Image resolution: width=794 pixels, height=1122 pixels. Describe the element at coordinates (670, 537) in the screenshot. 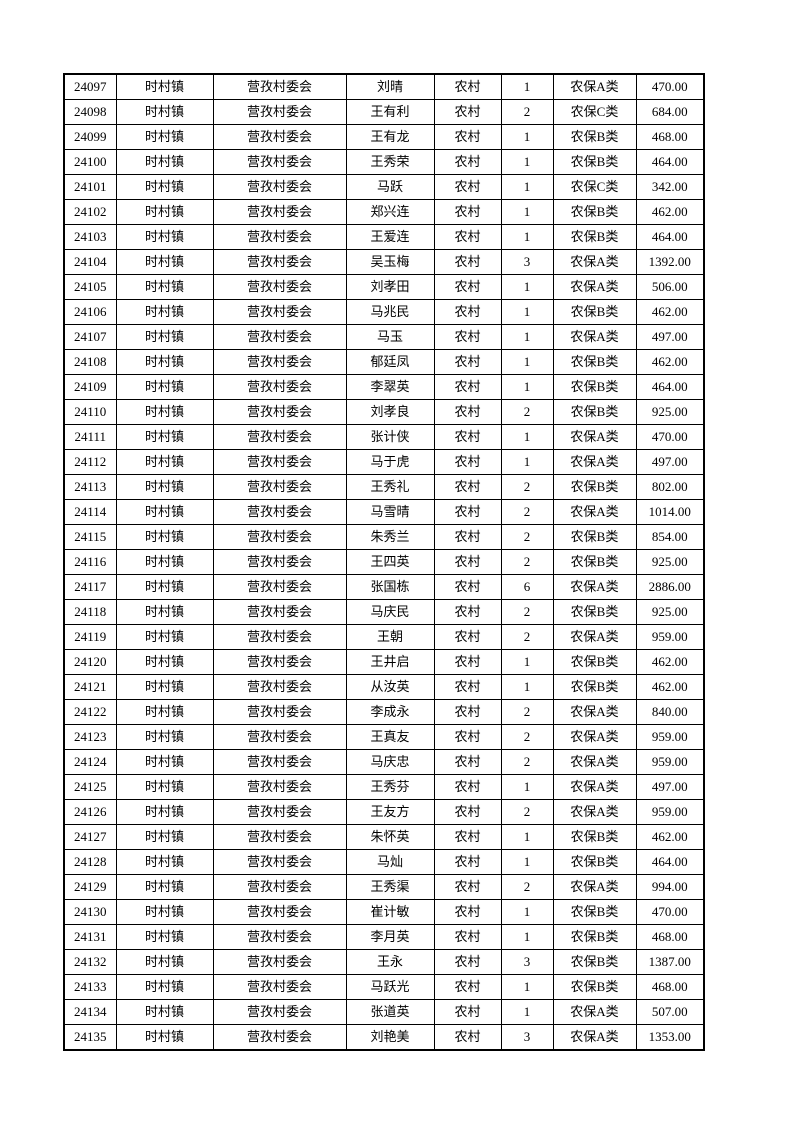

I see `cell-amount: 854.00` at that location.